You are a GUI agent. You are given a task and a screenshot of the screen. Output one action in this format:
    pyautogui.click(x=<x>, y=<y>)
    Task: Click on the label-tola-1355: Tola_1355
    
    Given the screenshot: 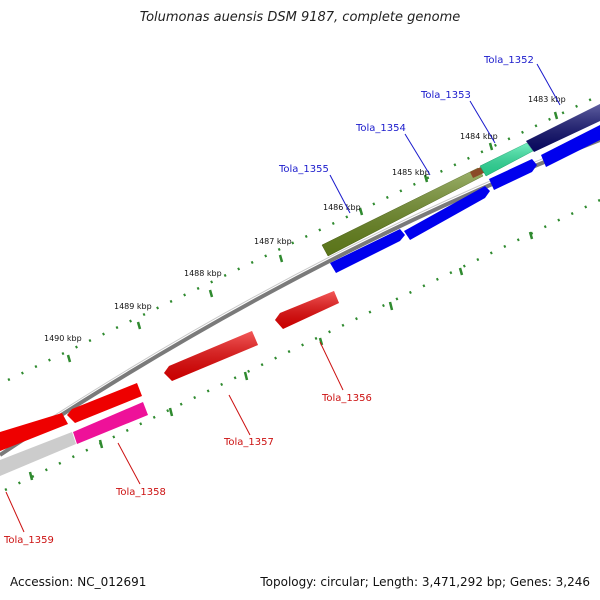 What is the action you would take?
    pyautogui.click(x=303, y=169)
    